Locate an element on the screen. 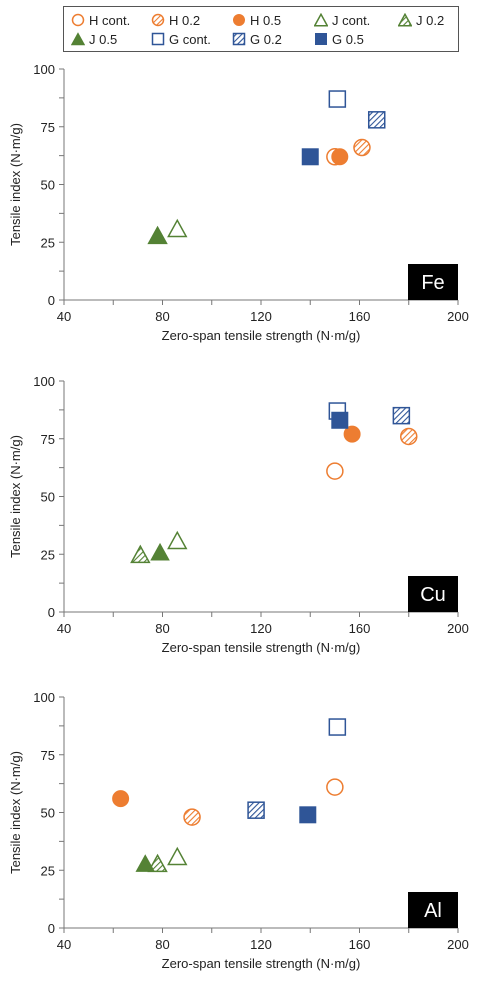  legend-marker-j-cont is located at coordinates (321, 20).